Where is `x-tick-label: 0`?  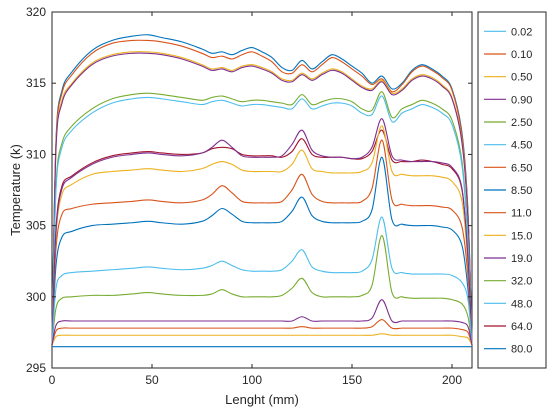
x-tick-label: 0 is located at coordinates (52, 380).